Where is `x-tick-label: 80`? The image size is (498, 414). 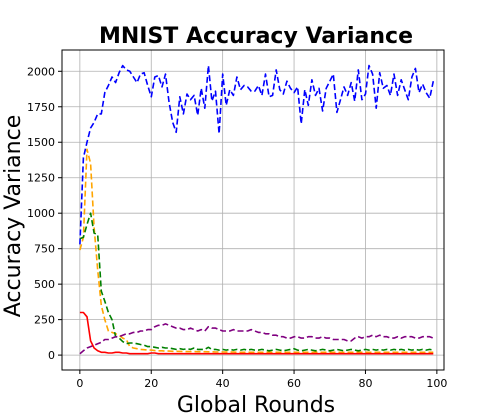
x-tick-label: 80 is located at coordinates (365, 383).